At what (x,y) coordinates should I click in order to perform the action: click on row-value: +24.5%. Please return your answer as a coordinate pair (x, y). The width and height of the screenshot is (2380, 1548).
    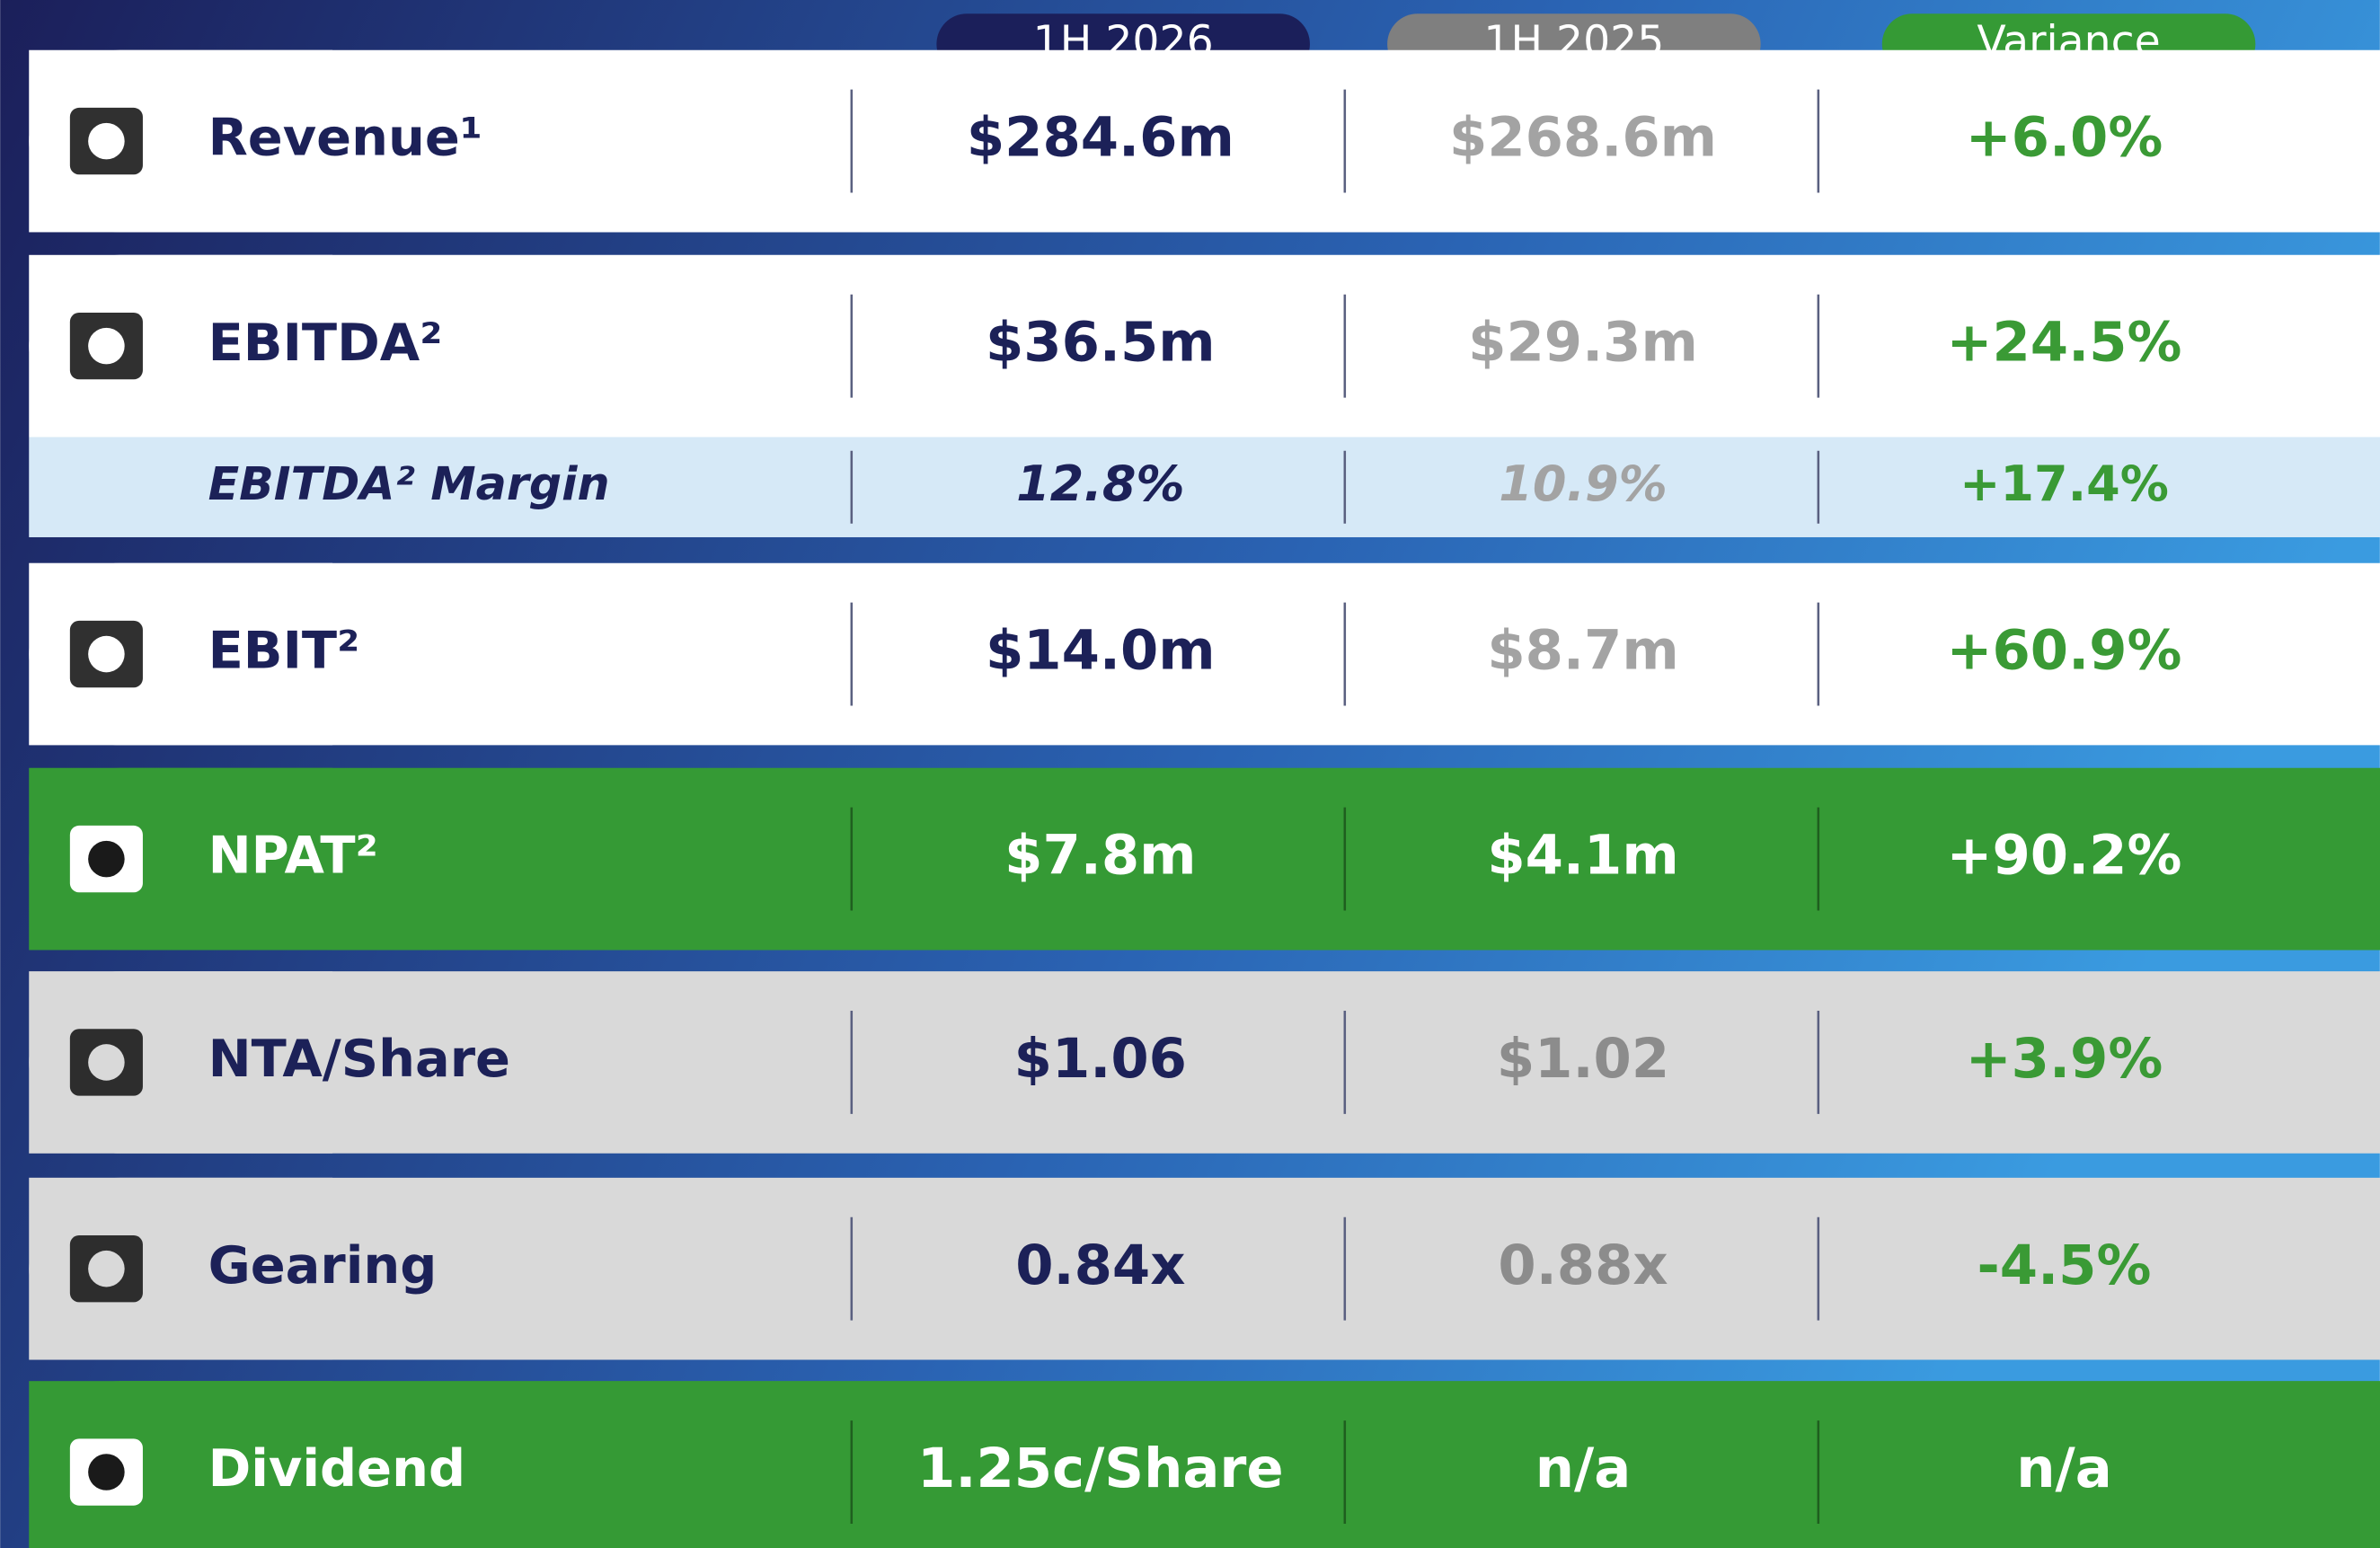
    Looking at the image, I should click on (2064, 343).